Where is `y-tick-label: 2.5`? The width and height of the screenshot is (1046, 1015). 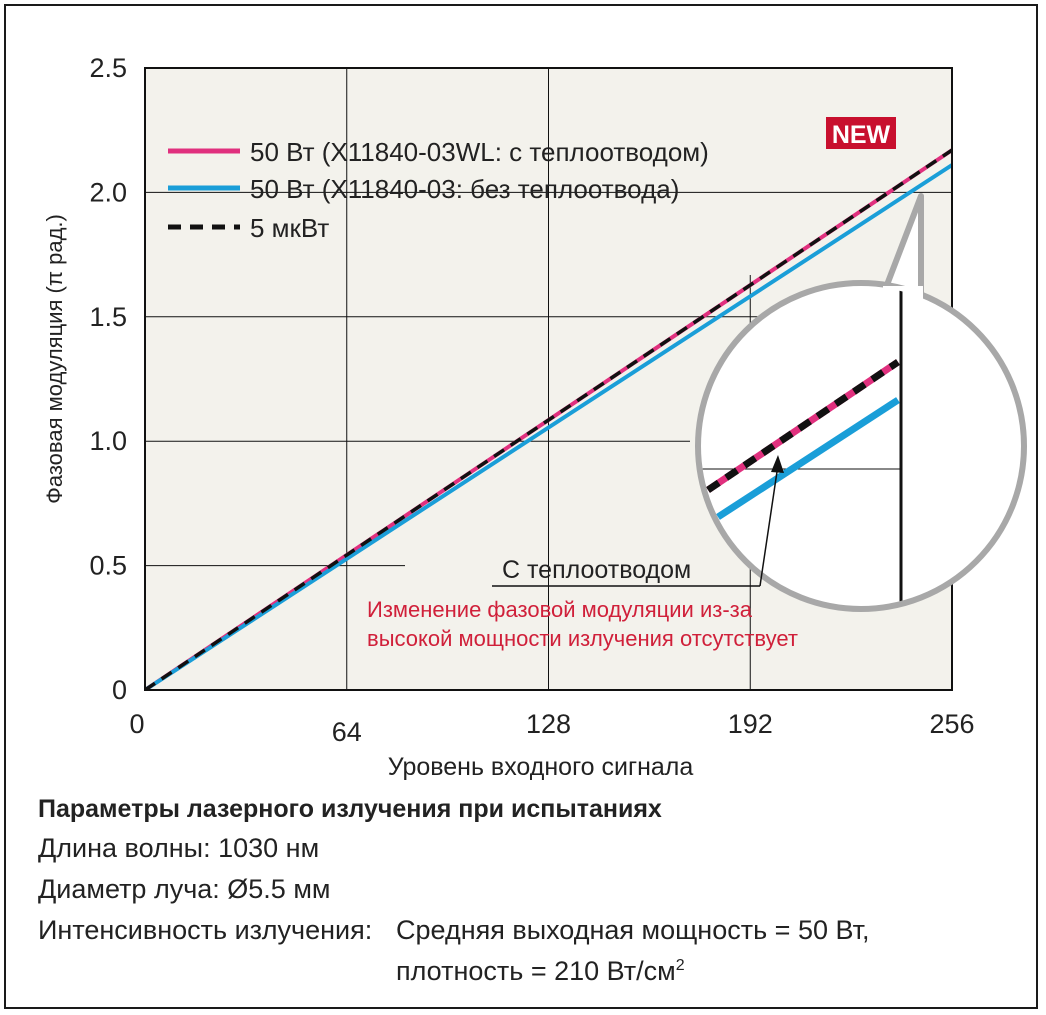
y-tick-label: 2.5 is located at coordinates (108, 68).